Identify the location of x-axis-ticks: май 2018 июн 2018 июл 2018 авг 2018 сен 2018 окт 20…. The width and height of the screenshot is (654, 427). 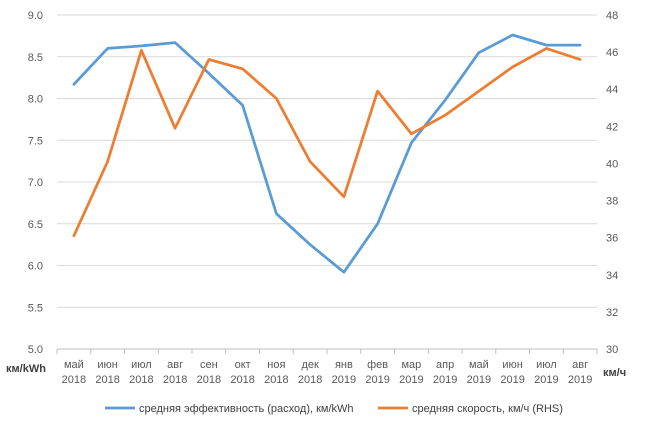
(327, 367).